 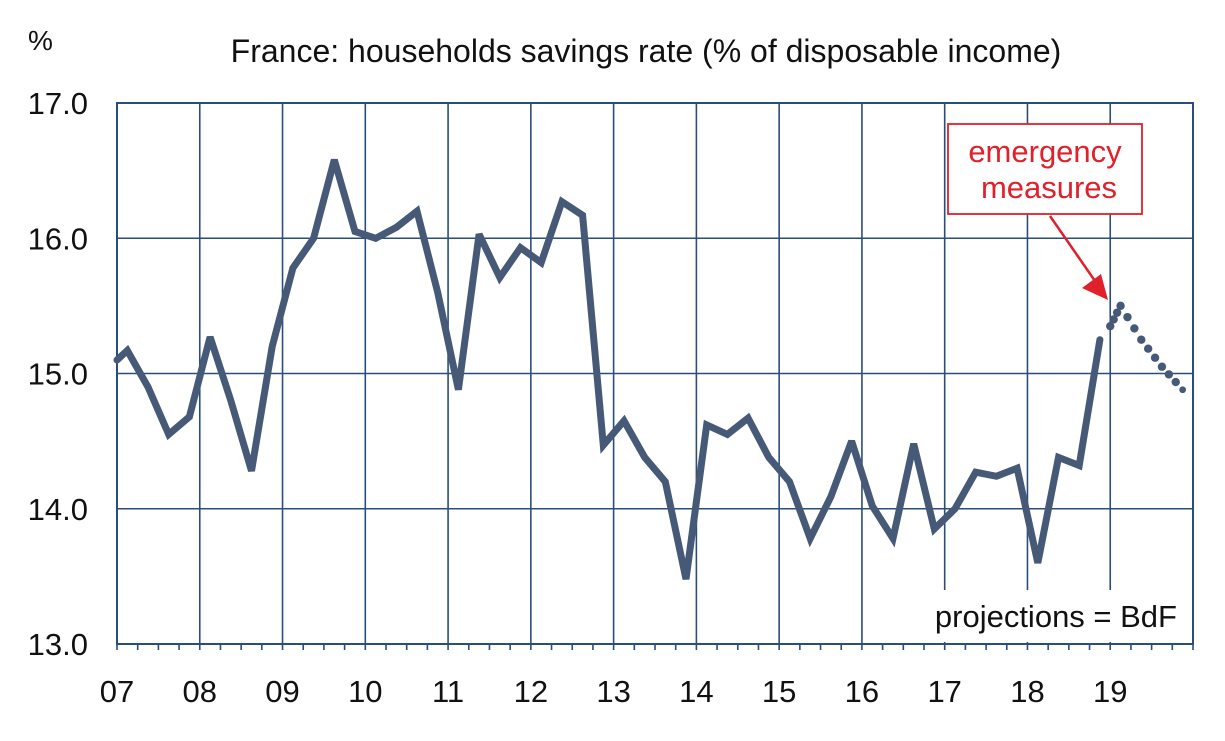 I want to click on x-axis-ticks: 07 08 09 10 11 12 13 14 15 16 17 18 19, so click(x=614, y=691).